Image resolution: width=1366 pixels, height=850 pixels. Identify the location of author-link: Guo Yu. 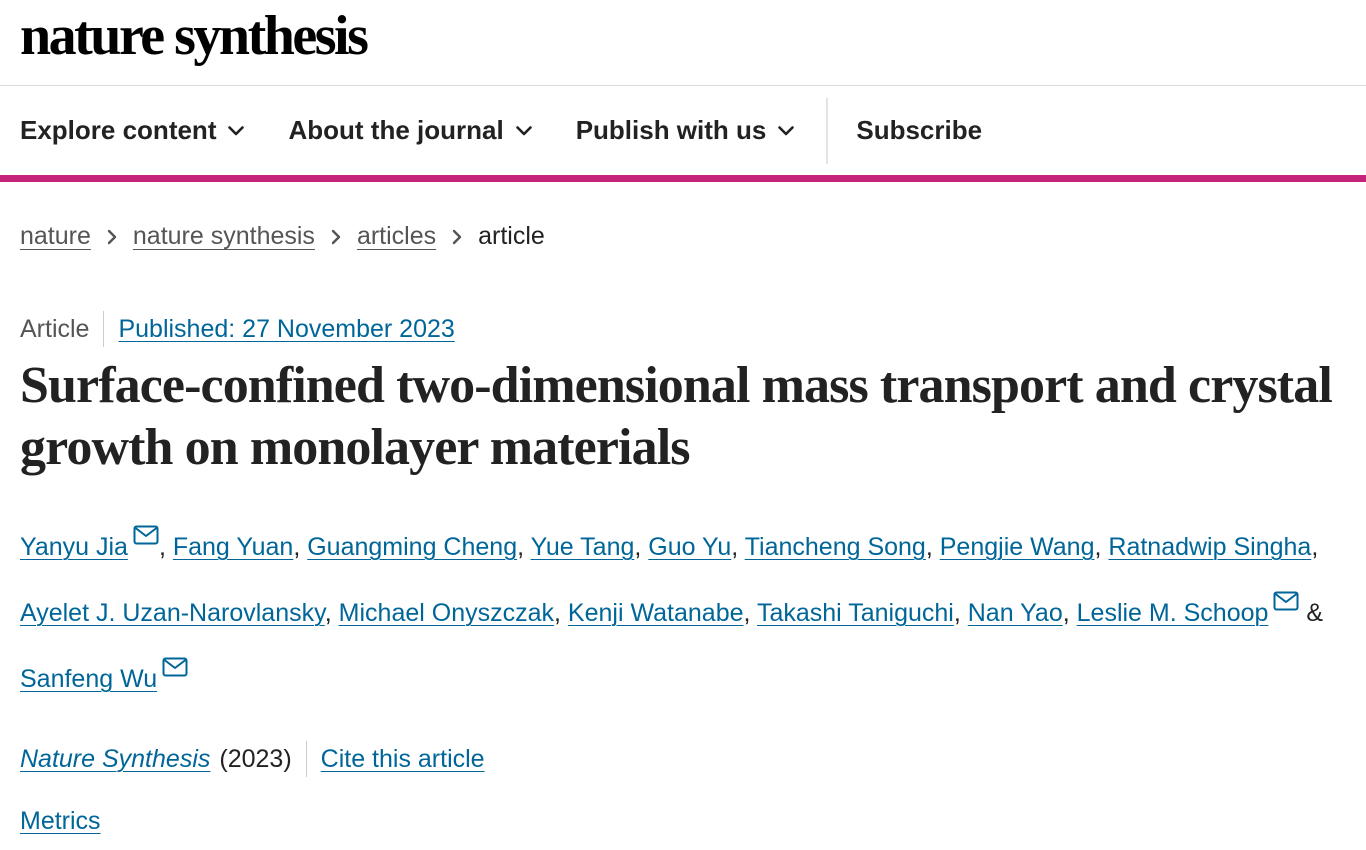
(690, 547).